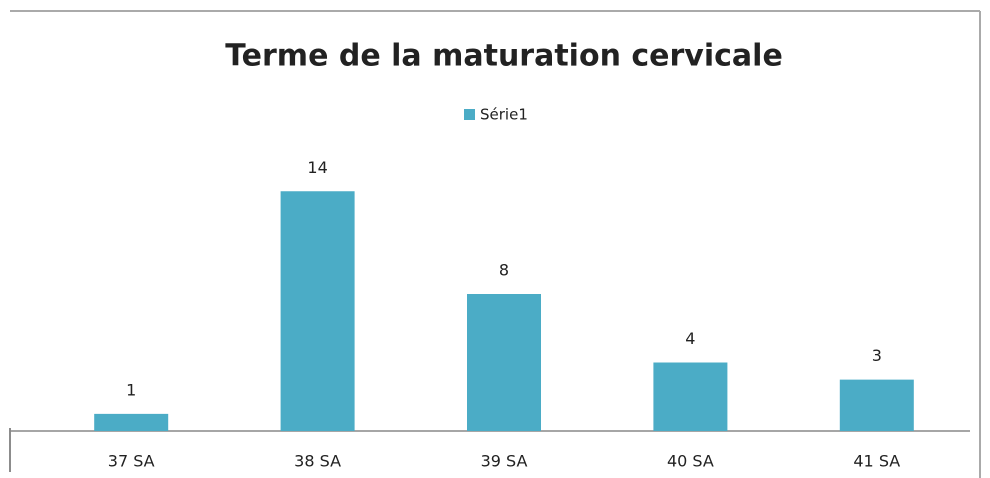 This screenshot has width=990, height=478. Describe the element at coordinates (317, 461) in the screenshot. I see `x-tick-label: 38 SA` at that location.